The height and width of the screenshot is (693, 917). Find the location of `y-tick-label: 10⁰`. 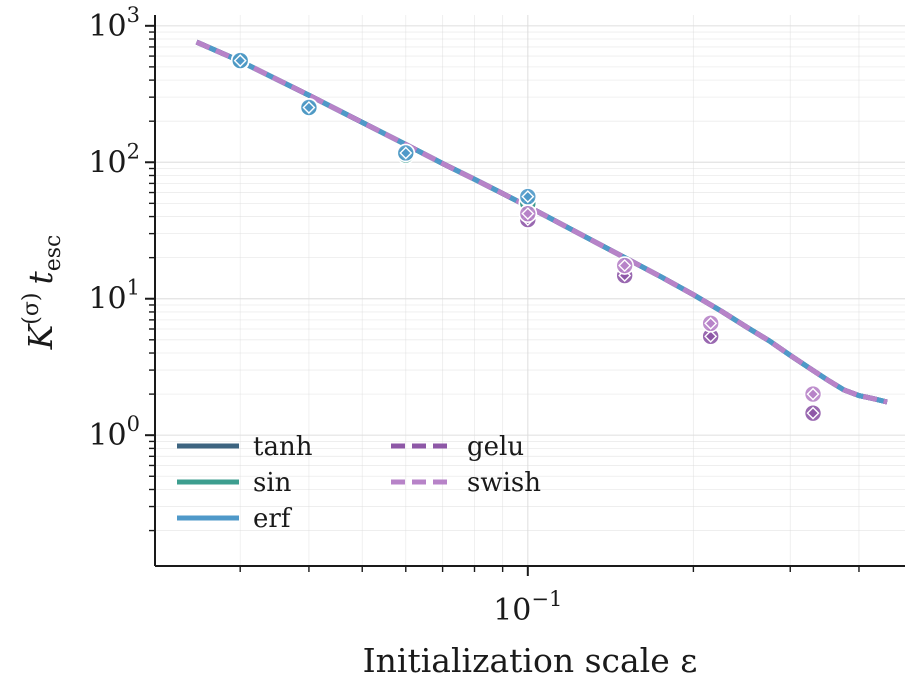

y-tick-label: 10⁰ is located at coordinates (114, 432).